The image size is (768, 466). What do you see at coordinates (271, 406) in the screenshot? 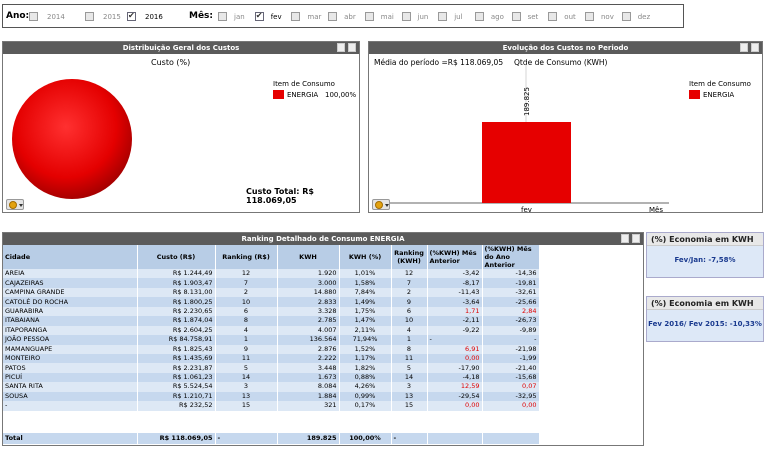
I see `table-row: - R$ 232,52 15 321 0,17% 15 0,00 0,00` at bounding box center [271, 406].